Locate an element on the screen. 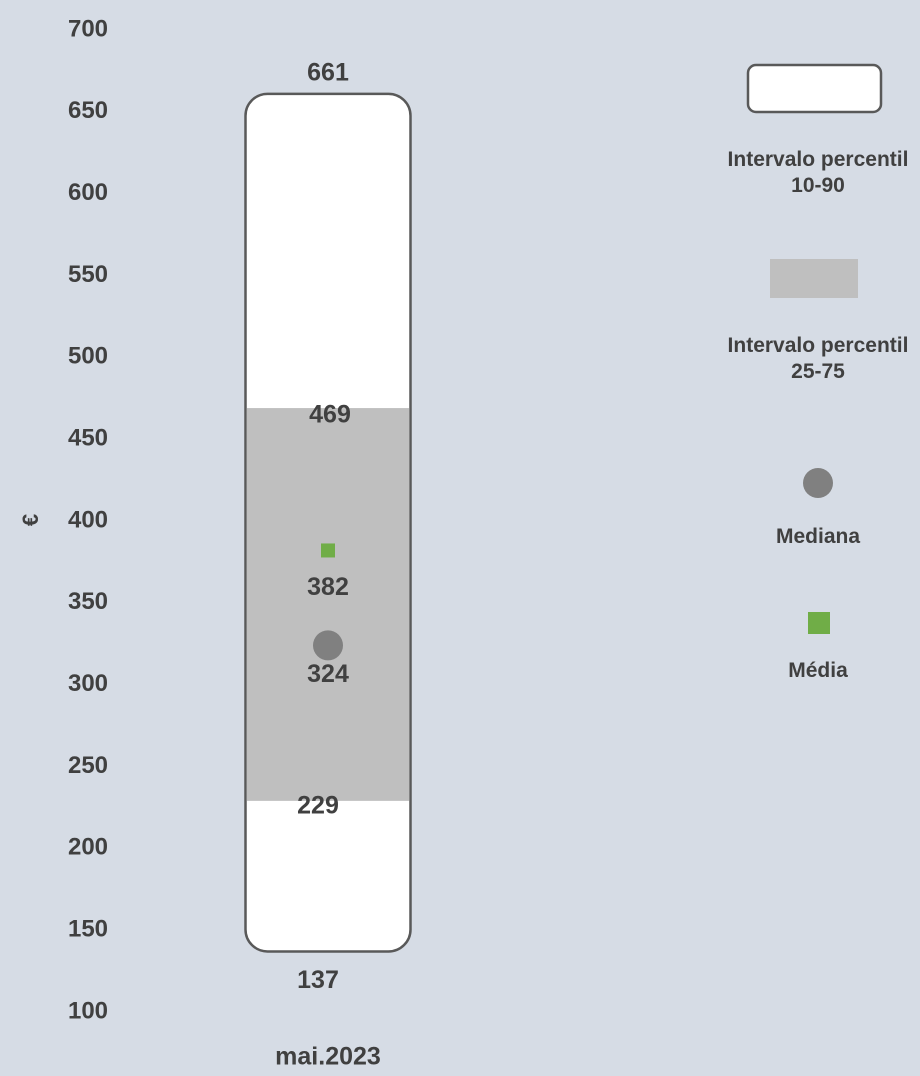 This screenshot has height=1076, width=920. data-label: 382 is located at coordinates (328, 587).